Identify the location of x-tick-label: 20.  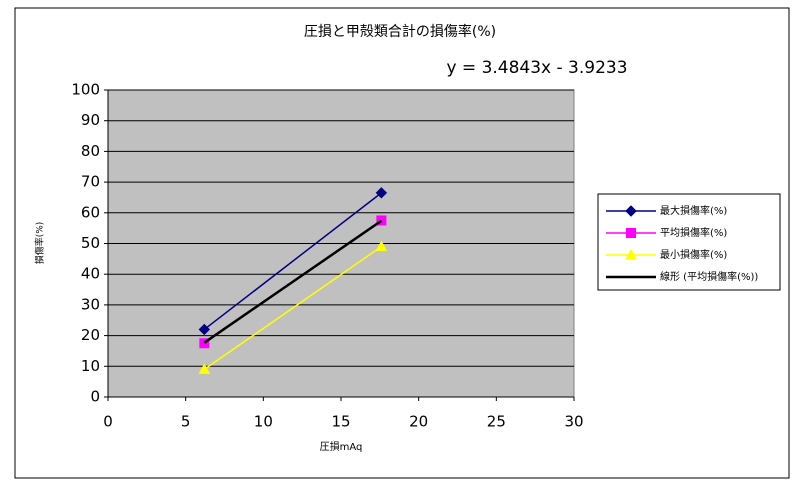
(418, 422).